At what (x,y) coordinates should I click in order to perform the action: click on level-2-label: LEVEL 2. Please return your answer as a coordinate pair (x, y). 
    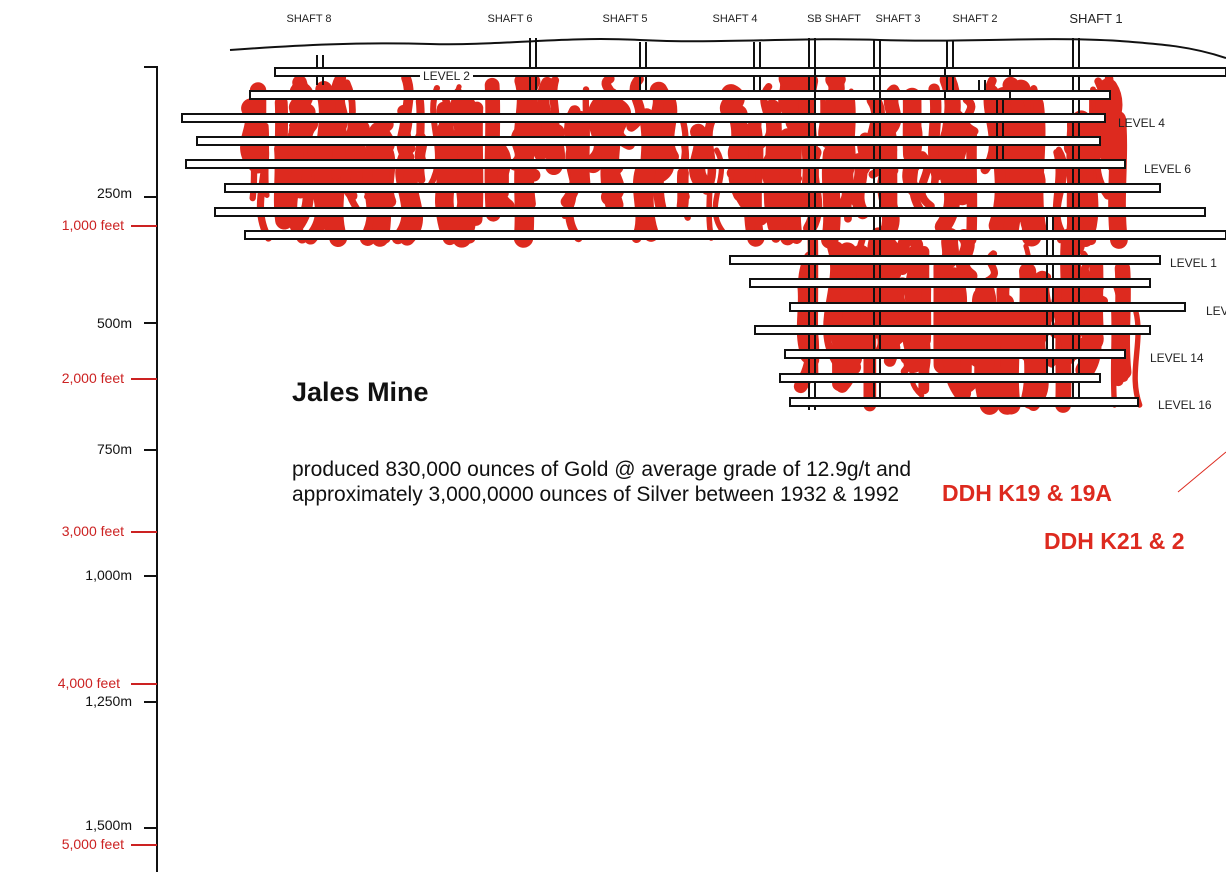
    Looking at the image, I should click on (446, 76).